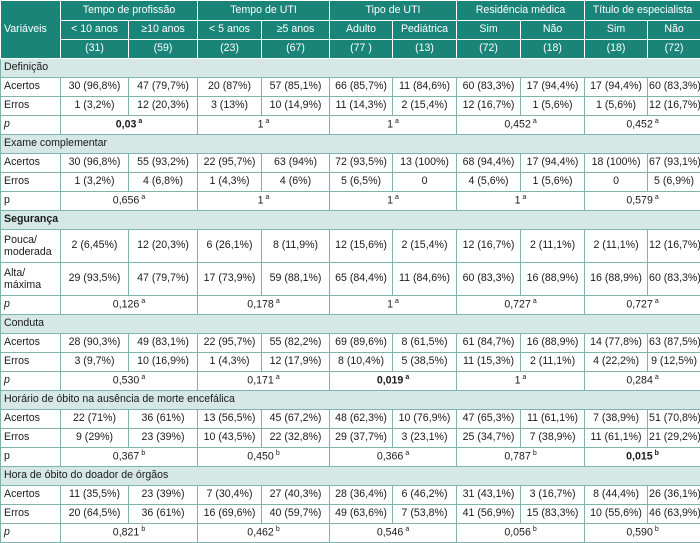 This screenshot has height=543, width=700. Describe the element at coordinates (518, 381) in the screenshot. I see `p-value: 1` at that location.